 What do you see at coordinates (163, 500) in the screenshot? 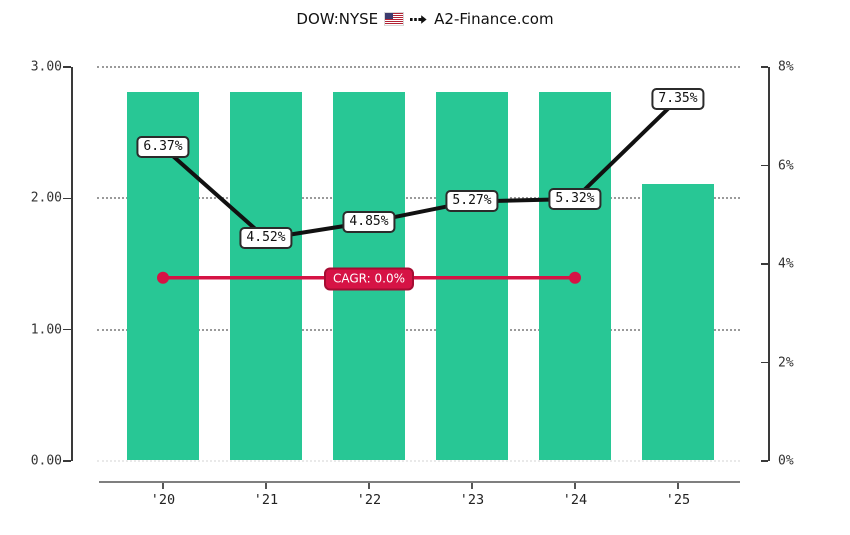
I see `x-axis-label-20: '20` at bounding box center [163, 500].